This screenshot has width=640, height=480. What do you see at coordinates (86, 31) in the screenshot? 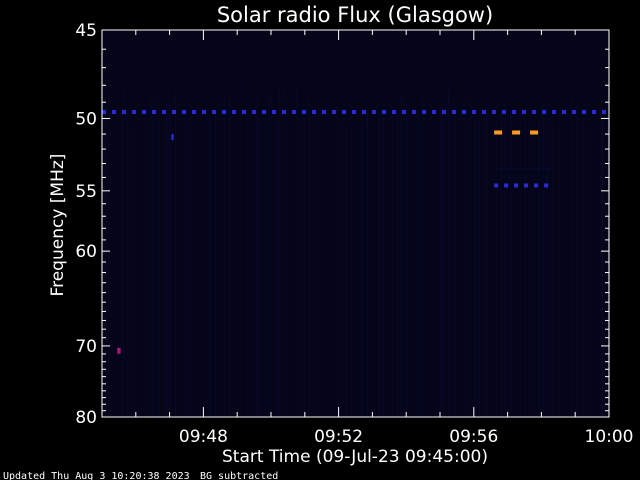
I see `y-tick-label: 45` at bounding box center [86, 31].